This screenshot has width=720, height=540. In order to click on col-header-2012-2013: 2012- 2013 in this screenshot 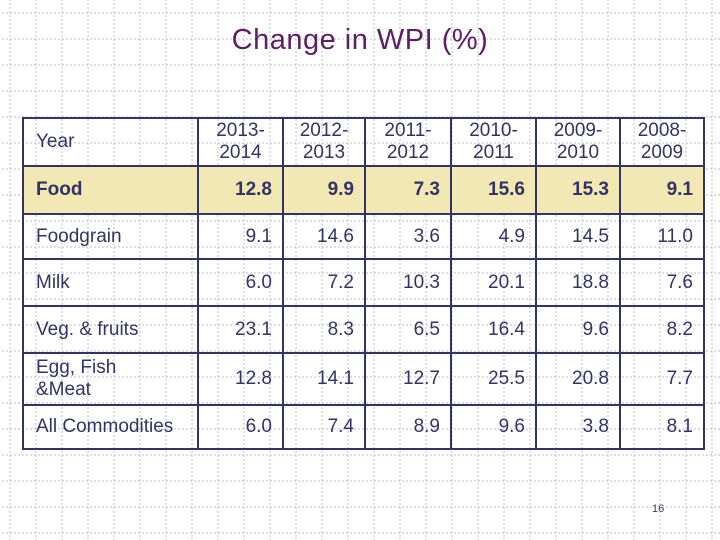, I will do `click(324, 142)`.